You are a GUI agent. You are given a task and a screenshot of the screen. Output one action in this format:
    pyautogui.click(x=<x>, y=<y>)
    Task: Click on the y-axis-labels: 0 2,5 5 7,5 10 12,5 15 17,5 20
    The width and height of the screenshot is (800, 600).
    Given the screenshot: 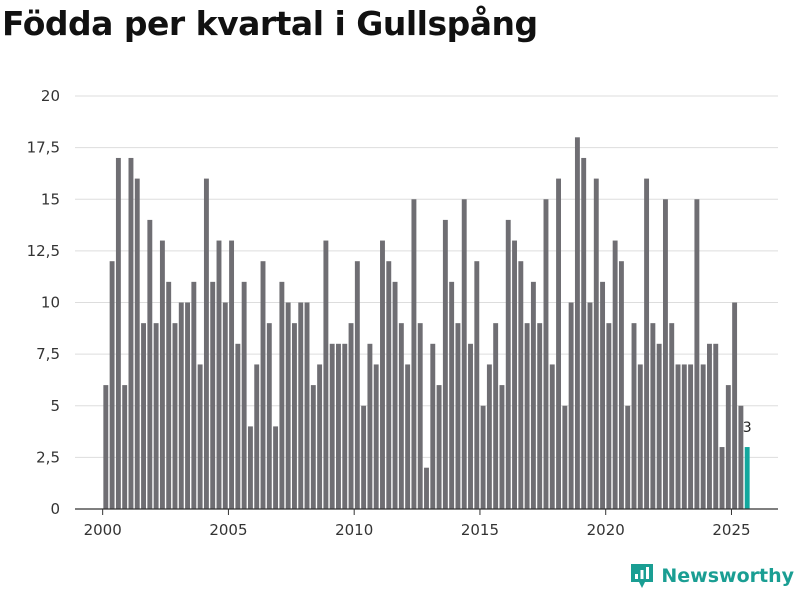 What is the action you would take?
    pyautogui.click(x=43, y=302)
    